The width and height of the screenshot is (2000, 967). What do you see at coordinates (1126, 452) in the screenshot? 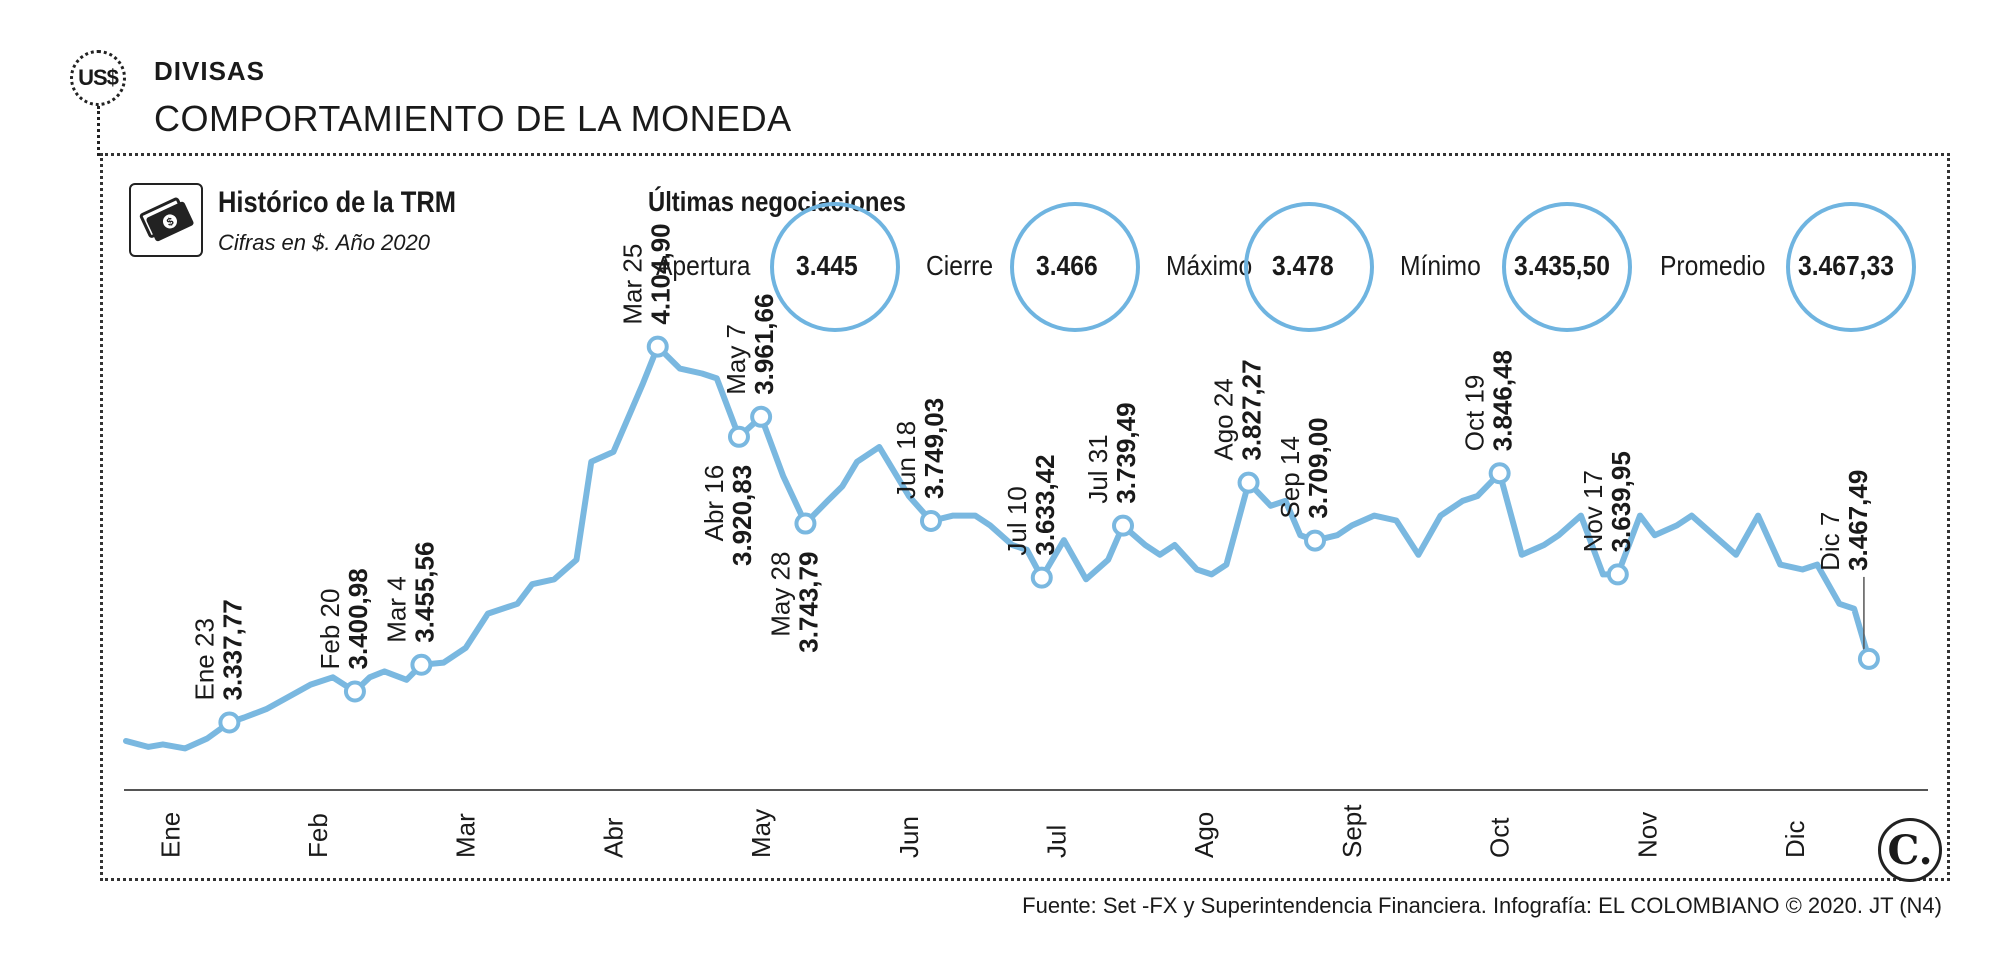
I see `annotation-value: 3.739,49` at bounding box center [1126, 452].